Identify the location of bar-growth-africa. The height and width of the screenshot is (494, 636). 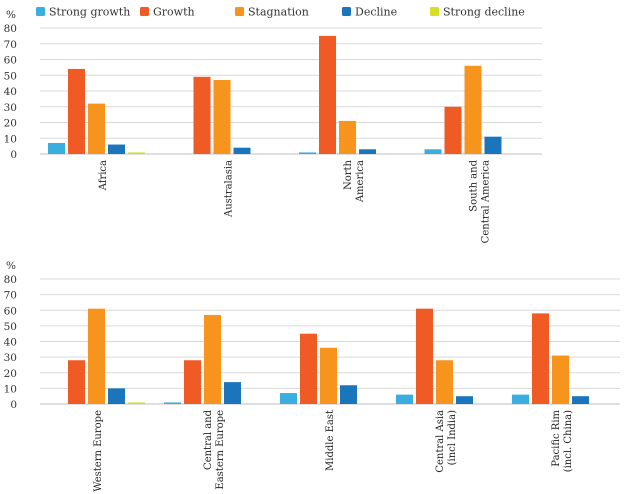
(76, 111).